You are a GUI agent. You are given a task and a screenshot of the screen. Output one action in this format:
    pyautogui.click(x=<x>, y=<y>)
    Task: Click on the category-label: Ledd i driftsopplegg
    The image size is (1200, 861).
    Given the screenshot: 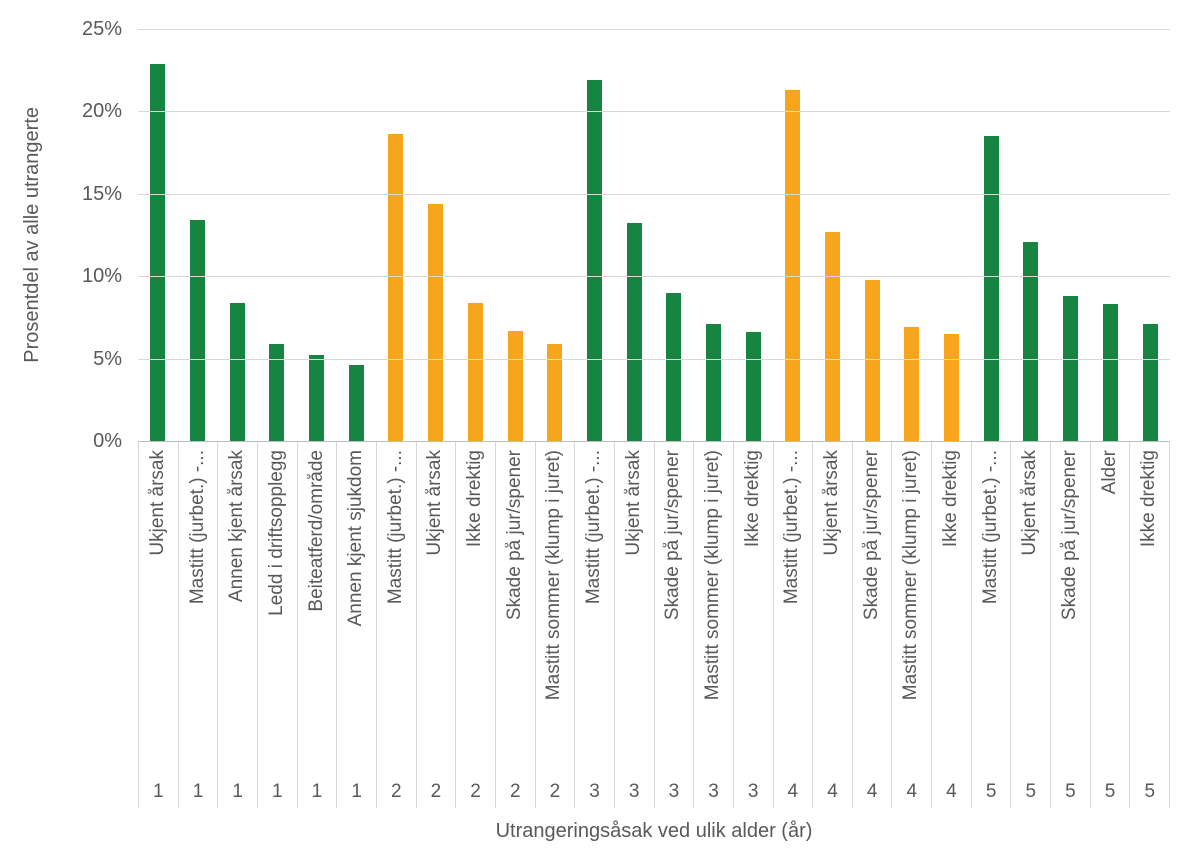 What is the action you would take?
    pyautogui.click(x=276, y=533)
    